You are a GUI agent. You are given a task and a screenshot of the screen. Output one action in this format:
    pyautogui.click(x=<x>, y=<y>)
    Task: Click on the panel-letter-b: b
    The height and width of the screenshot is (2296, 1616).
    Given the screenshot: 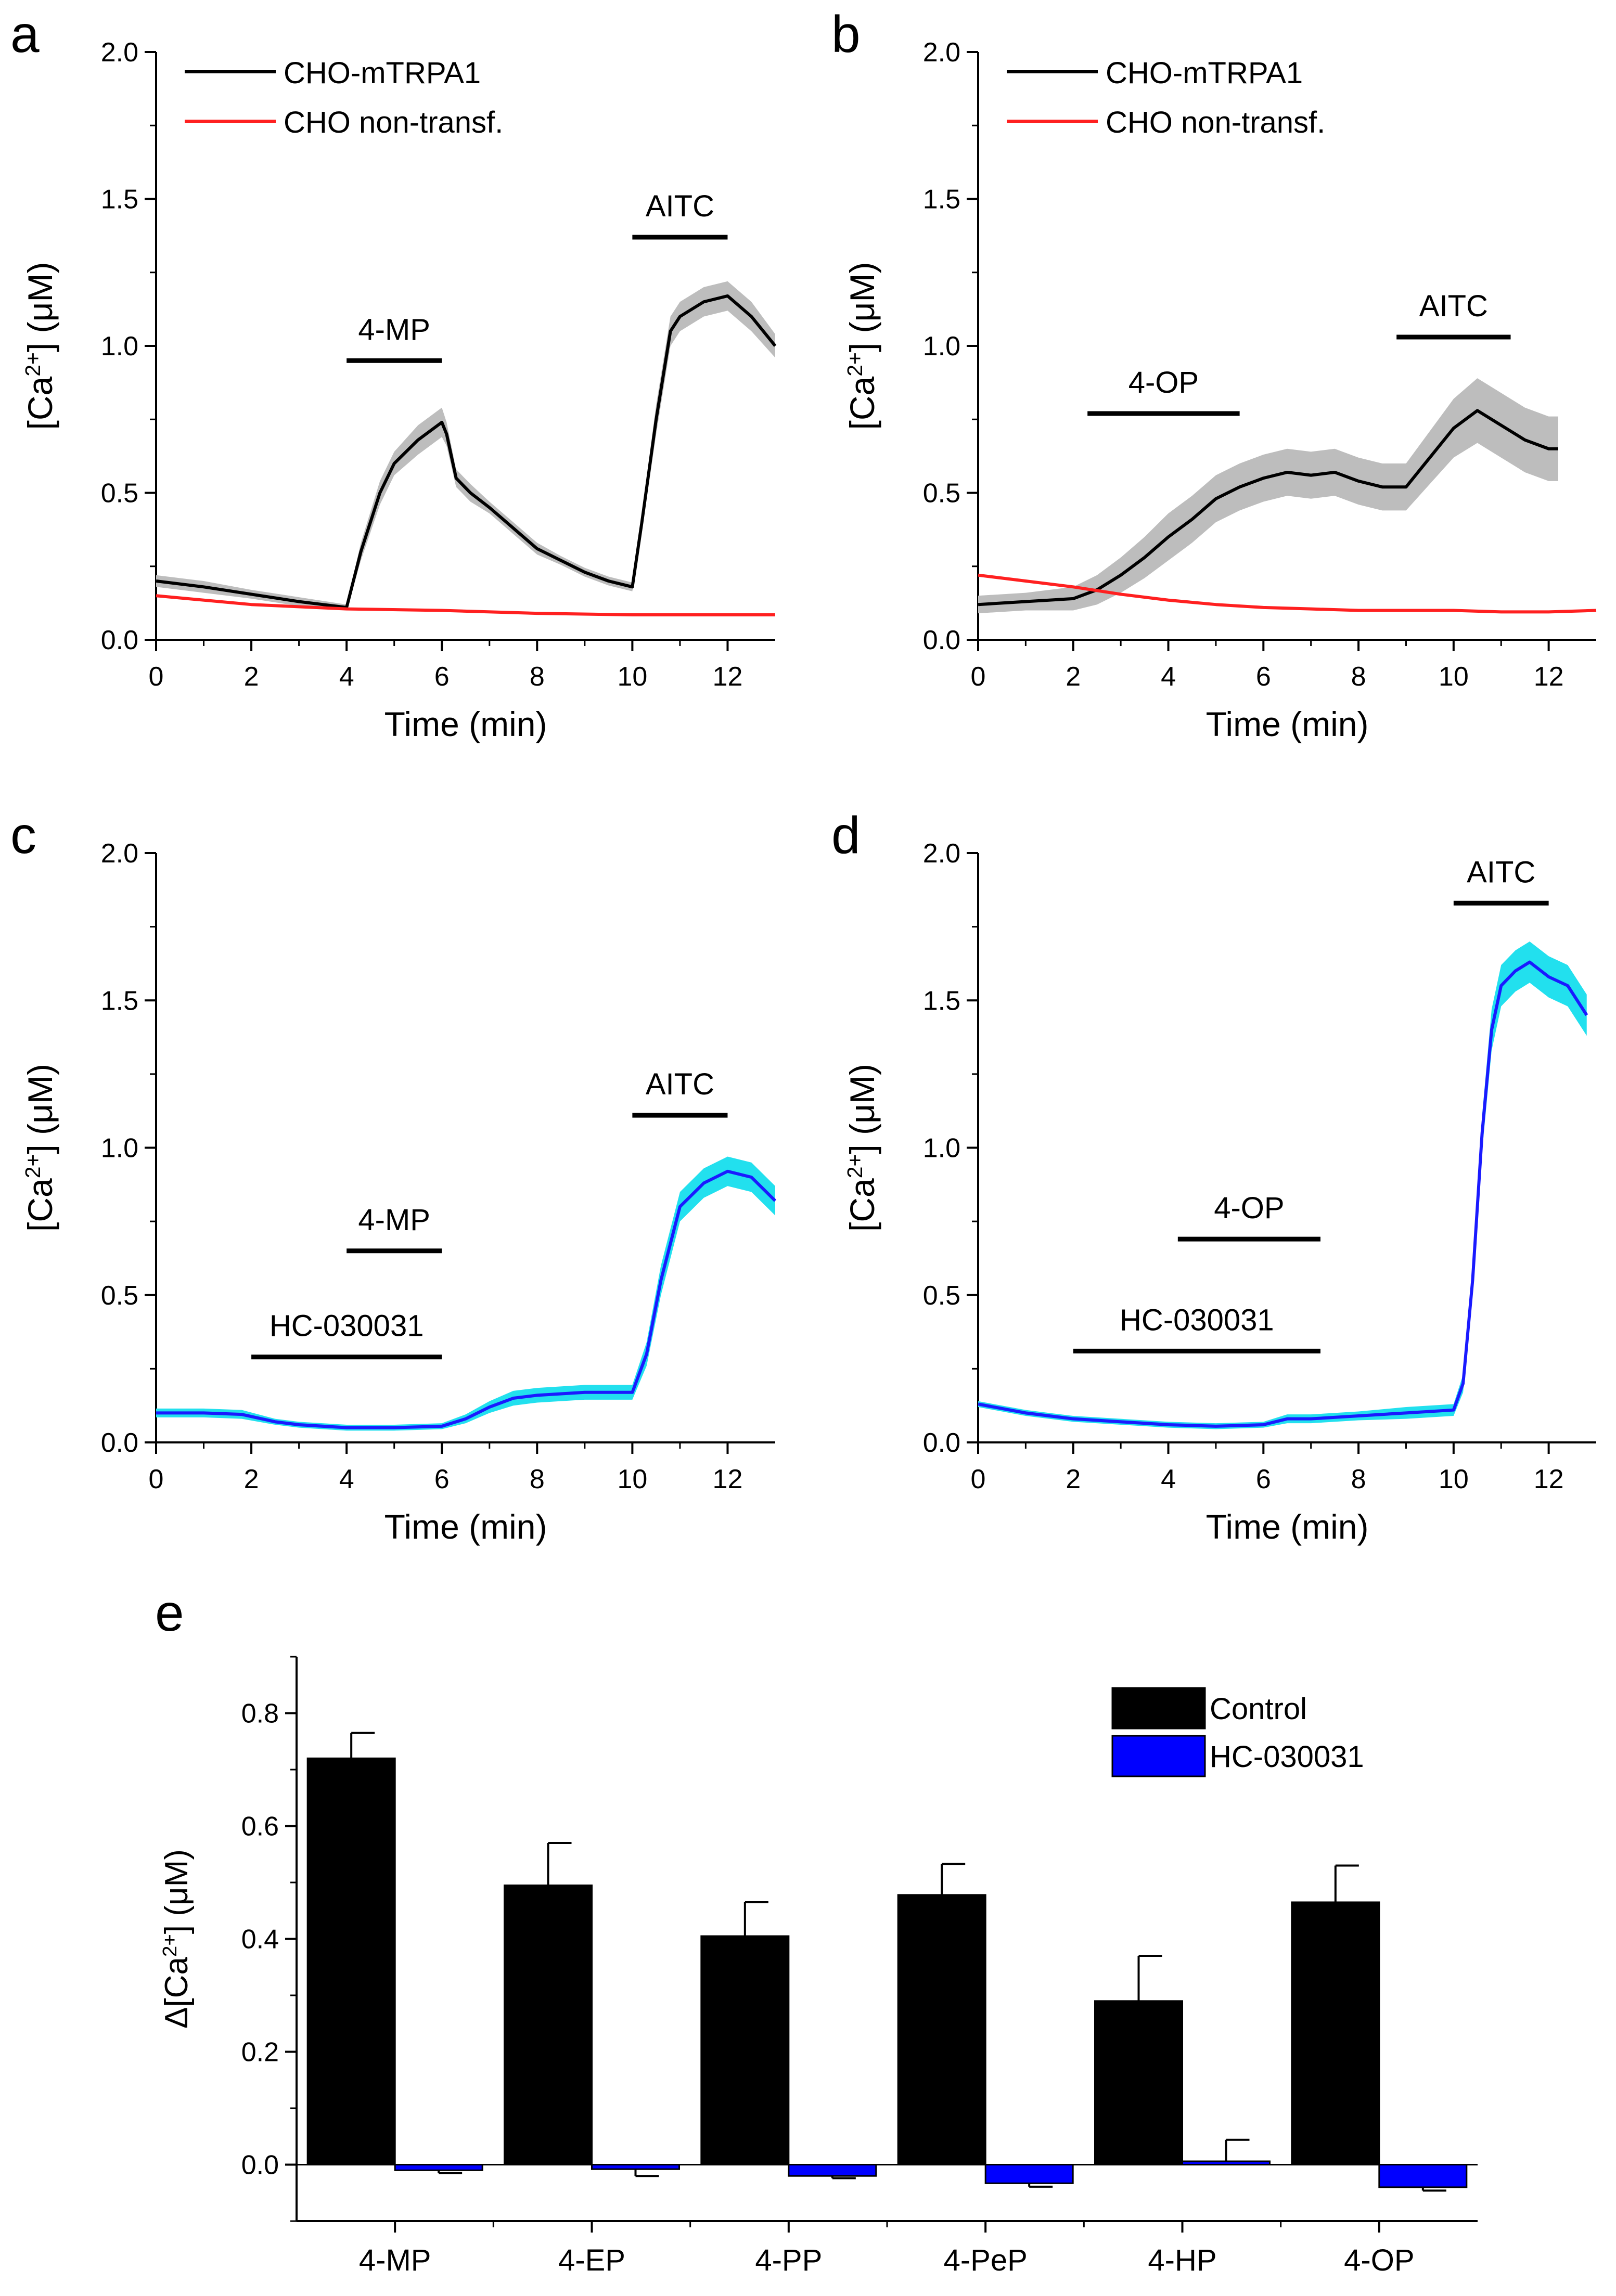 What is the action you would take?
    pyautogui.click(x=846, y=34)
    